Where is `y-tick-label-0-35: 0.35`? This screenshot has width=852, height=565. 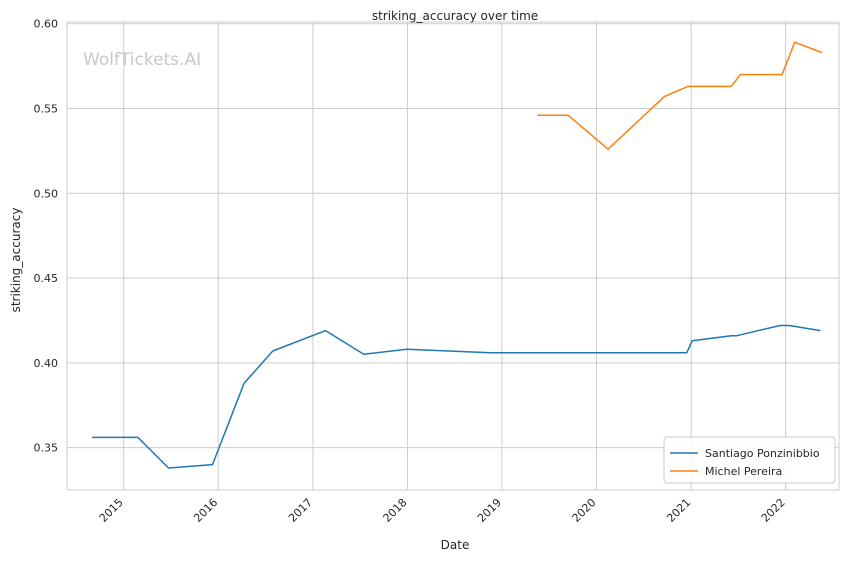
y-tick-label-0-35: 0.35 is located at coordinates (46, 448).